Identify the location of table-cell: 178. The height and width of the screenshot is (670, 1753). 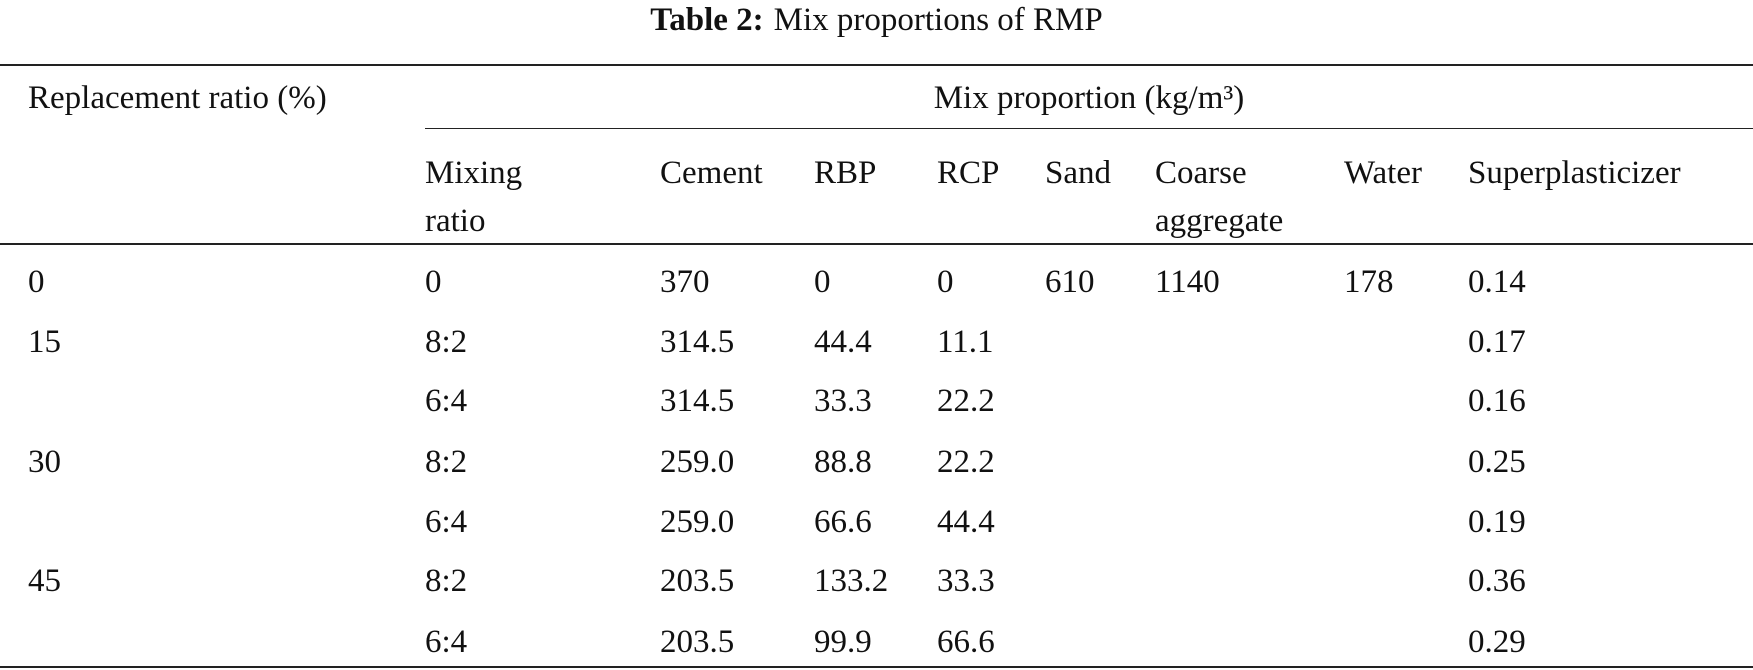
(1369, 282).